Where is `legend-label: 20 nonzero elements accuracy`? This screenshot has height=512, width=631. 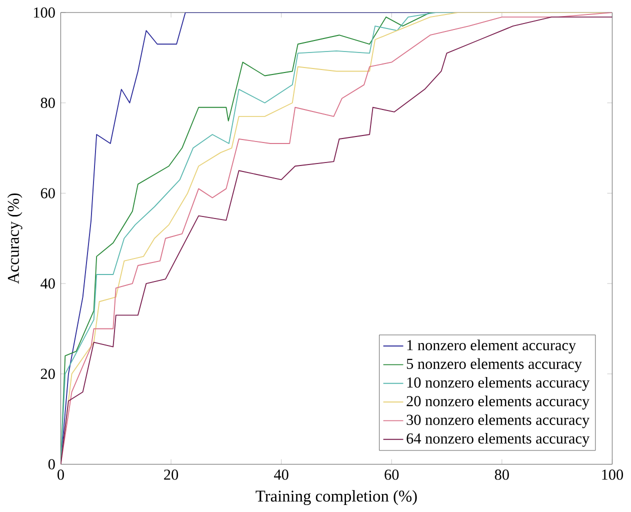
legend-label: 20 nonzero elements accuracy is located at coordinates (498, 402).